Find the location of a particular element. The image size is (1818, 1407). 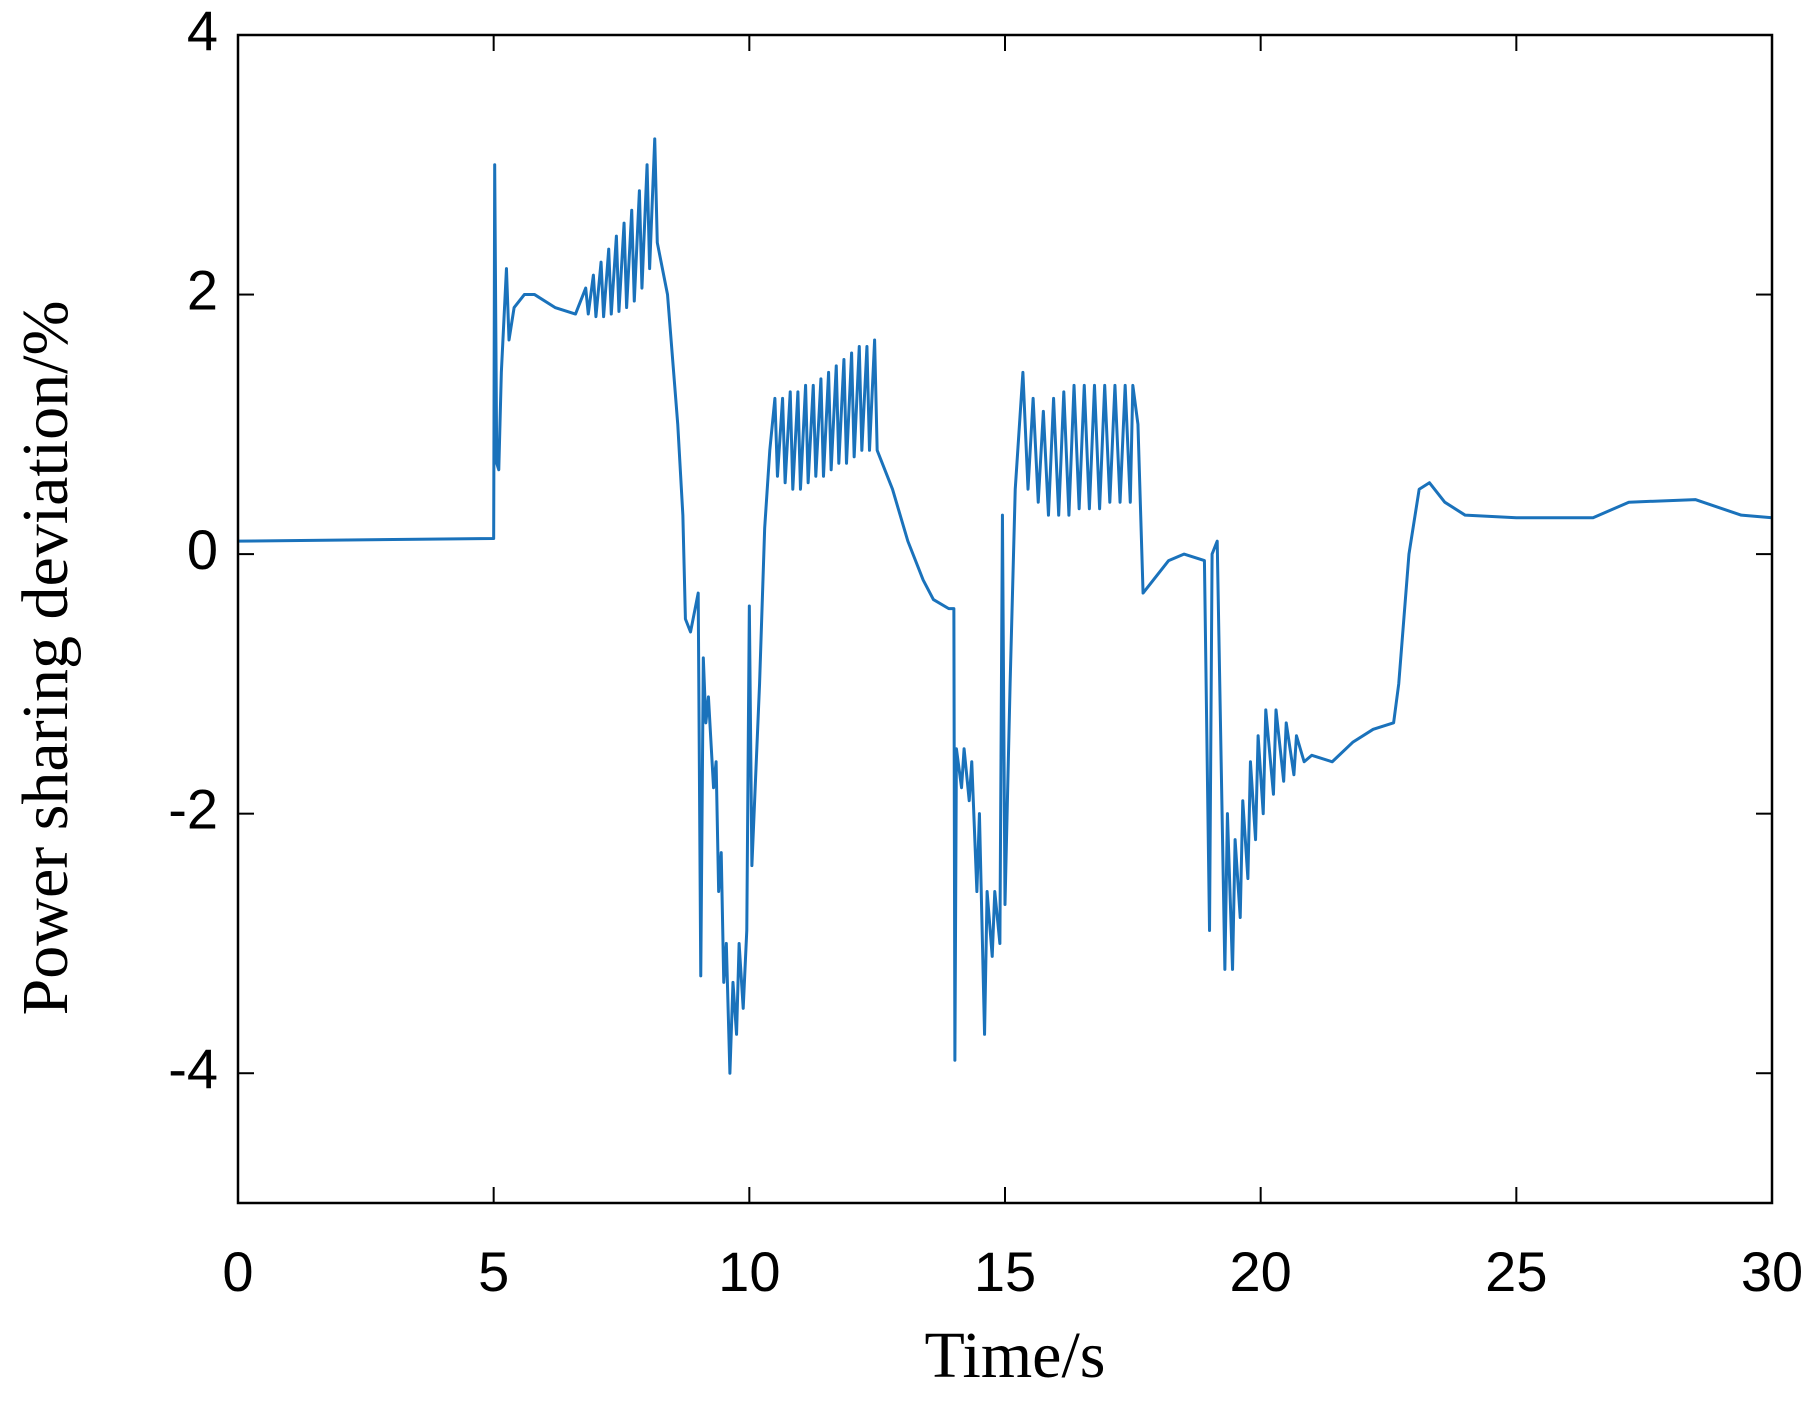

x-tick-label: 20 is located at coordinates (1261, 1271).